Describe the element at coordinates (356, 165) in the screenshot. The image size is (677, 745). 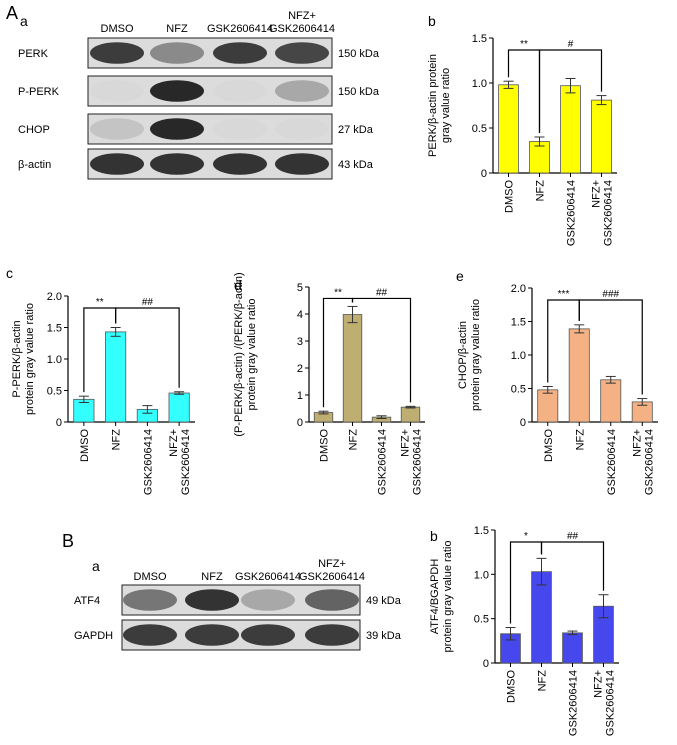
I see `blot-kda-label: 43 kDa` at that location.